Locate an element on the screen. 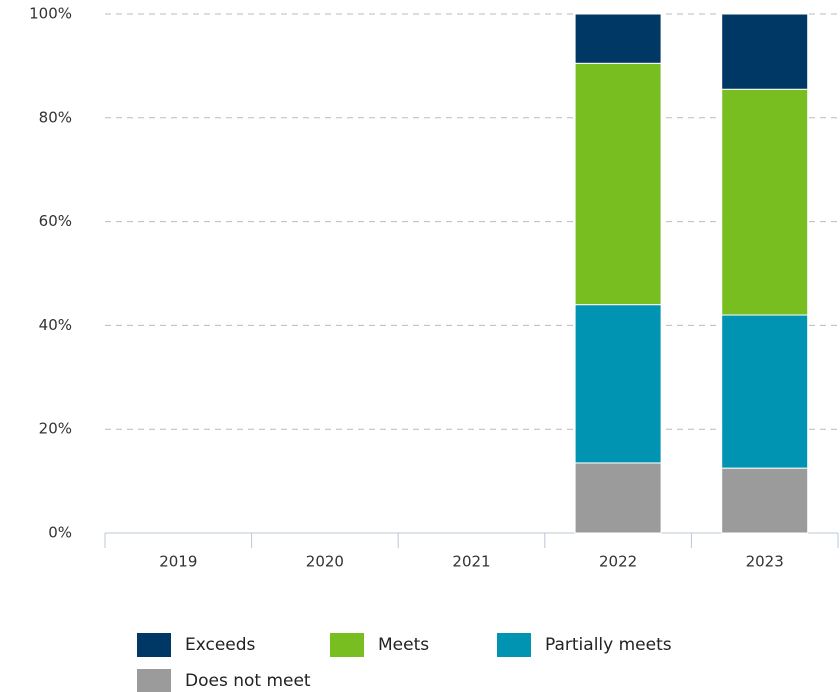 The image size is (840, 692). legend-label: Exceeds is located at coordinates (220, 645).